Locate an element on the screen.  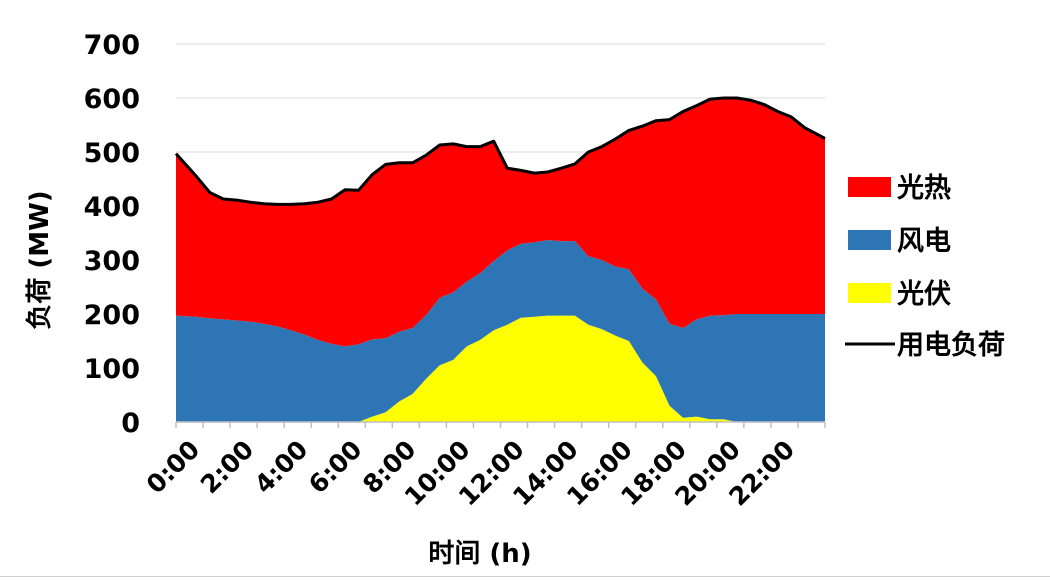
legend-label-风电: 风电 is located at coordinates (924, 241).